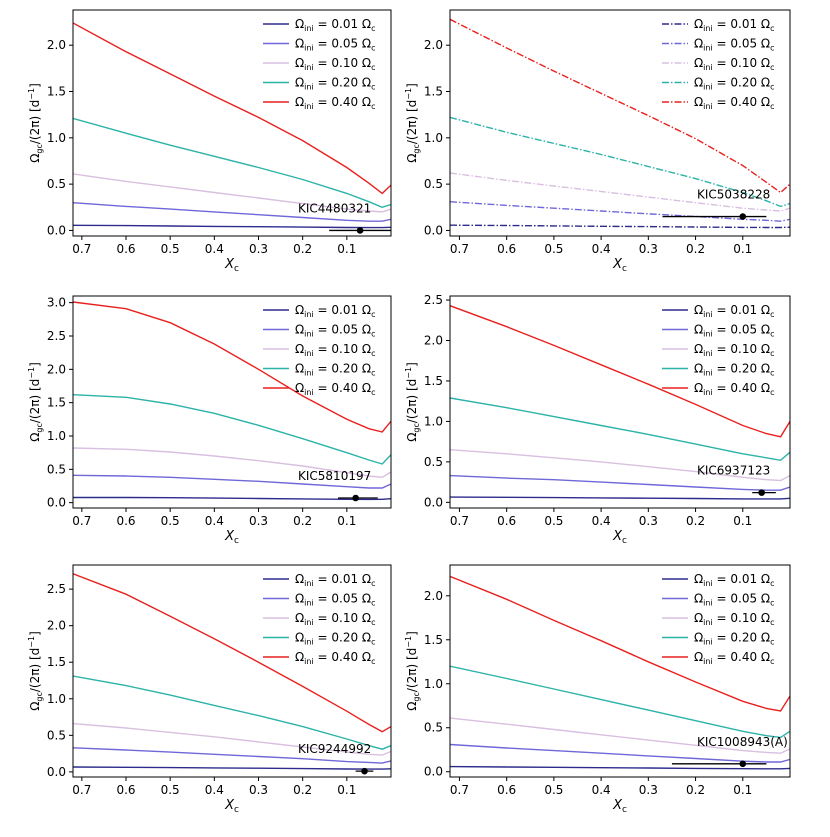 The width and height of the screenshot is (830, 837). I want to click on star-label: KIC6937123, so click(733, 471).